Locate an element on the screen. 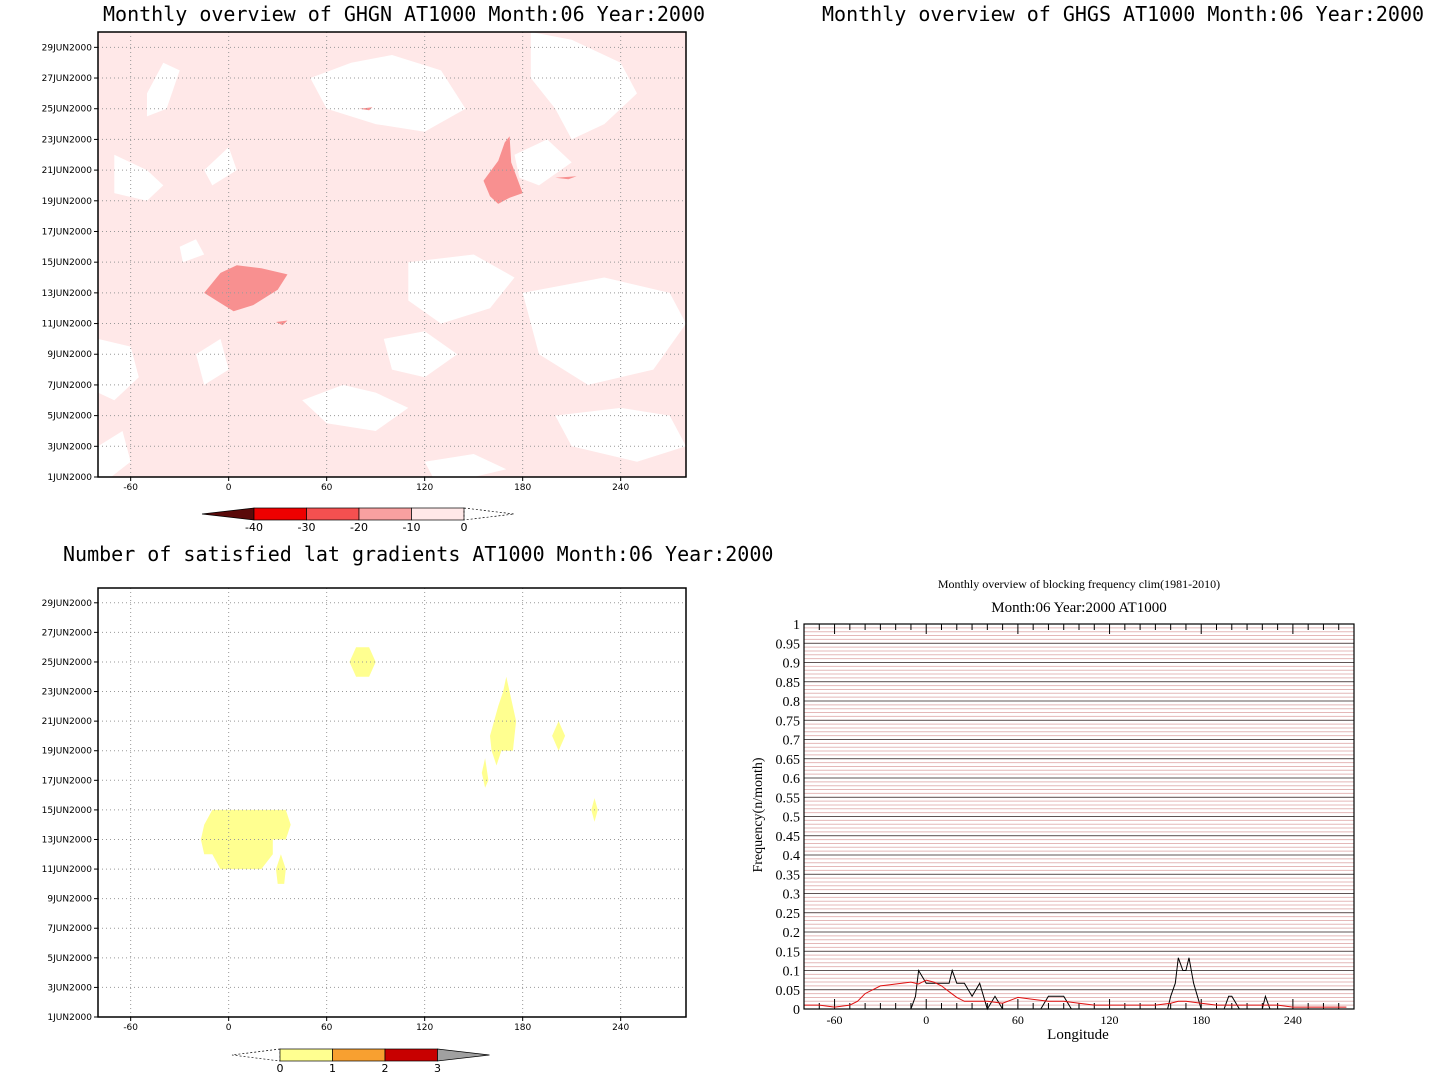 The image size is (1440, 1091). ghgn-ytick-label-1: 3JUN2000 is located at coordinates (69, 447).